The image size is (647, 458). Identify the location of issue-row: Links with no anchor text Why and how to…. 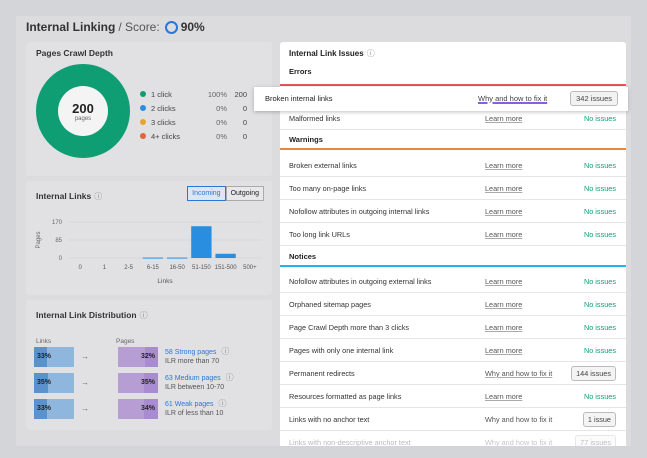
(453, 419).